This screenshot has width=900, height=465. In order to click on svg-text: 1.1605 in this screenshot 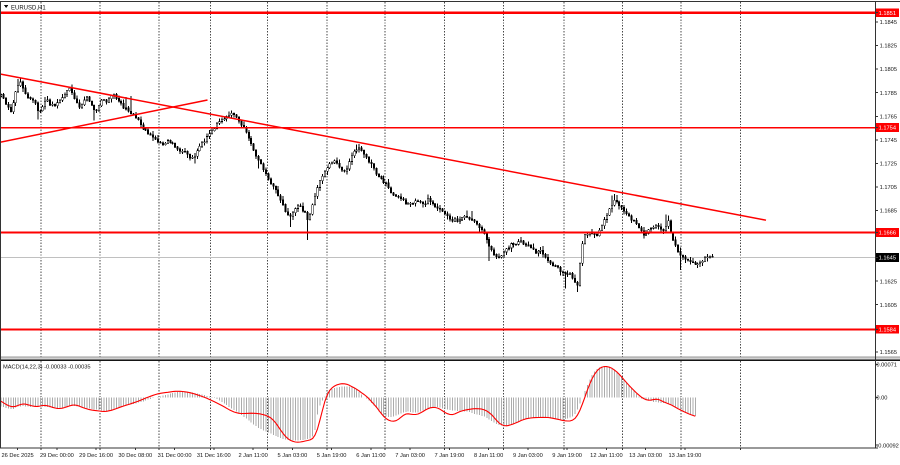, I will do `click(888, 306)`.